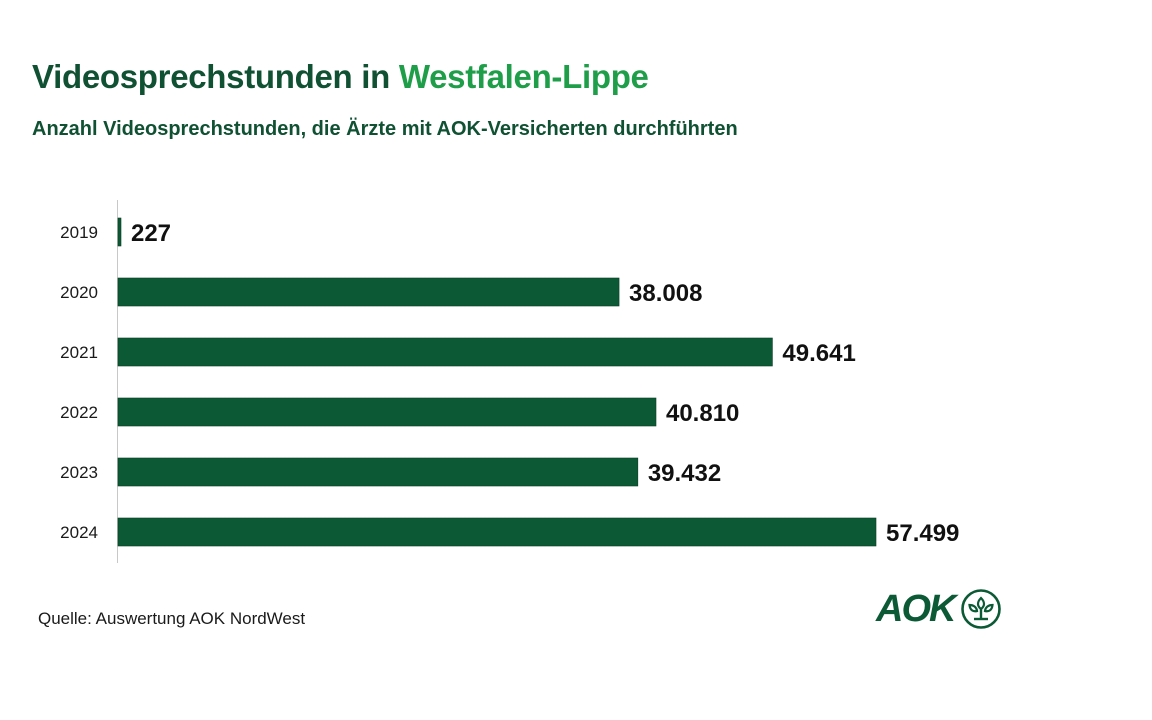  Describe the element at coordinates (916, 609) in the screenshot. I see `logo-text: AOK` at that location.